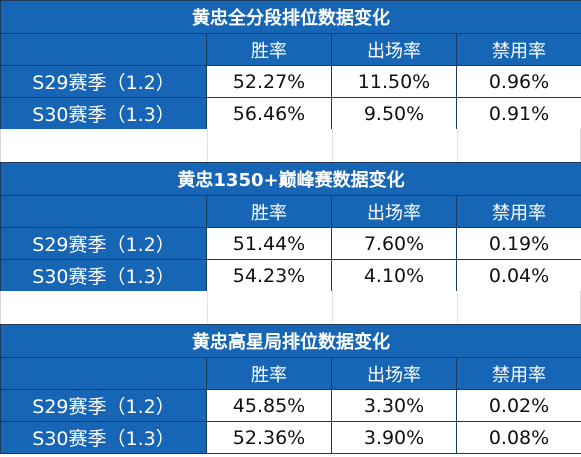  I want to click on win-rate-value: 56.46%, so click(269, 113).